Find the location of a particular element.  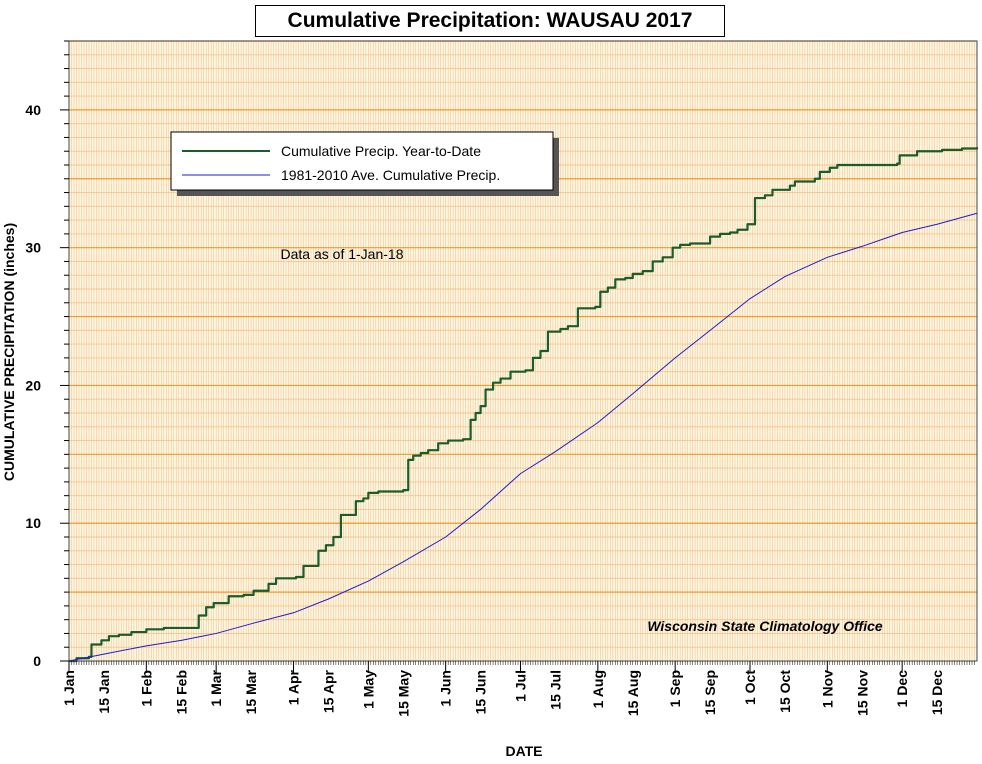

x-tick-label: 1 May is located at coordinates (368, 689).